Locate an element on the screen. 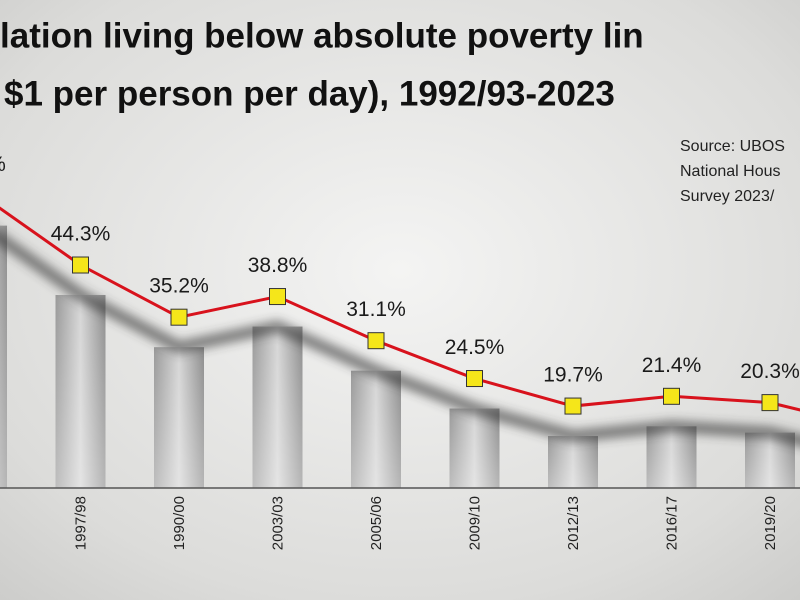  x-tick-label: 2003/03 is located at coordinates (277, 523).